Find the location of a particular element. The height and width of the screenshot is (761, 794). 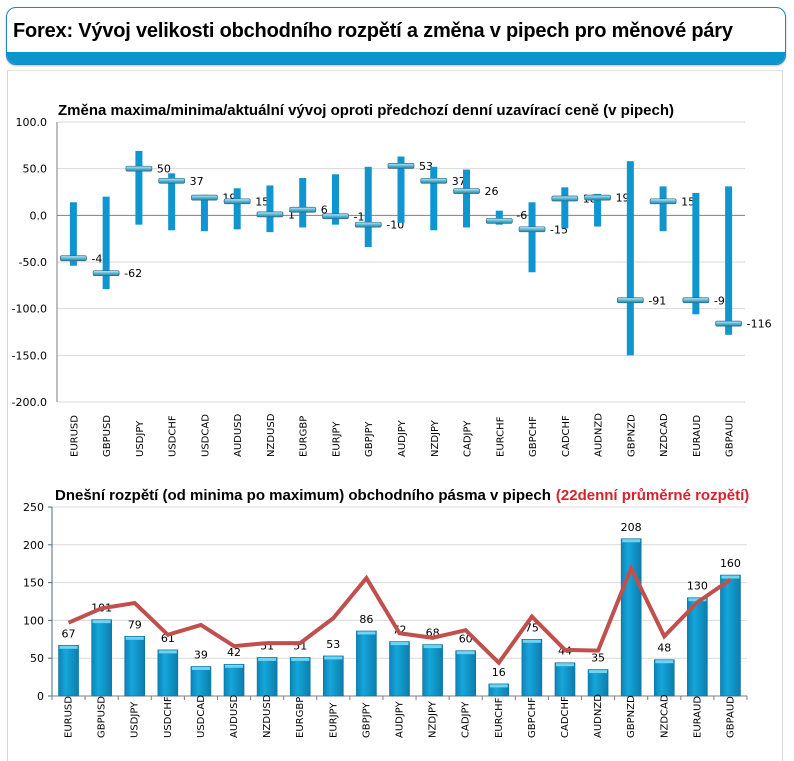

x-tick-label: USDCAD is located at coordinates (205, 435).